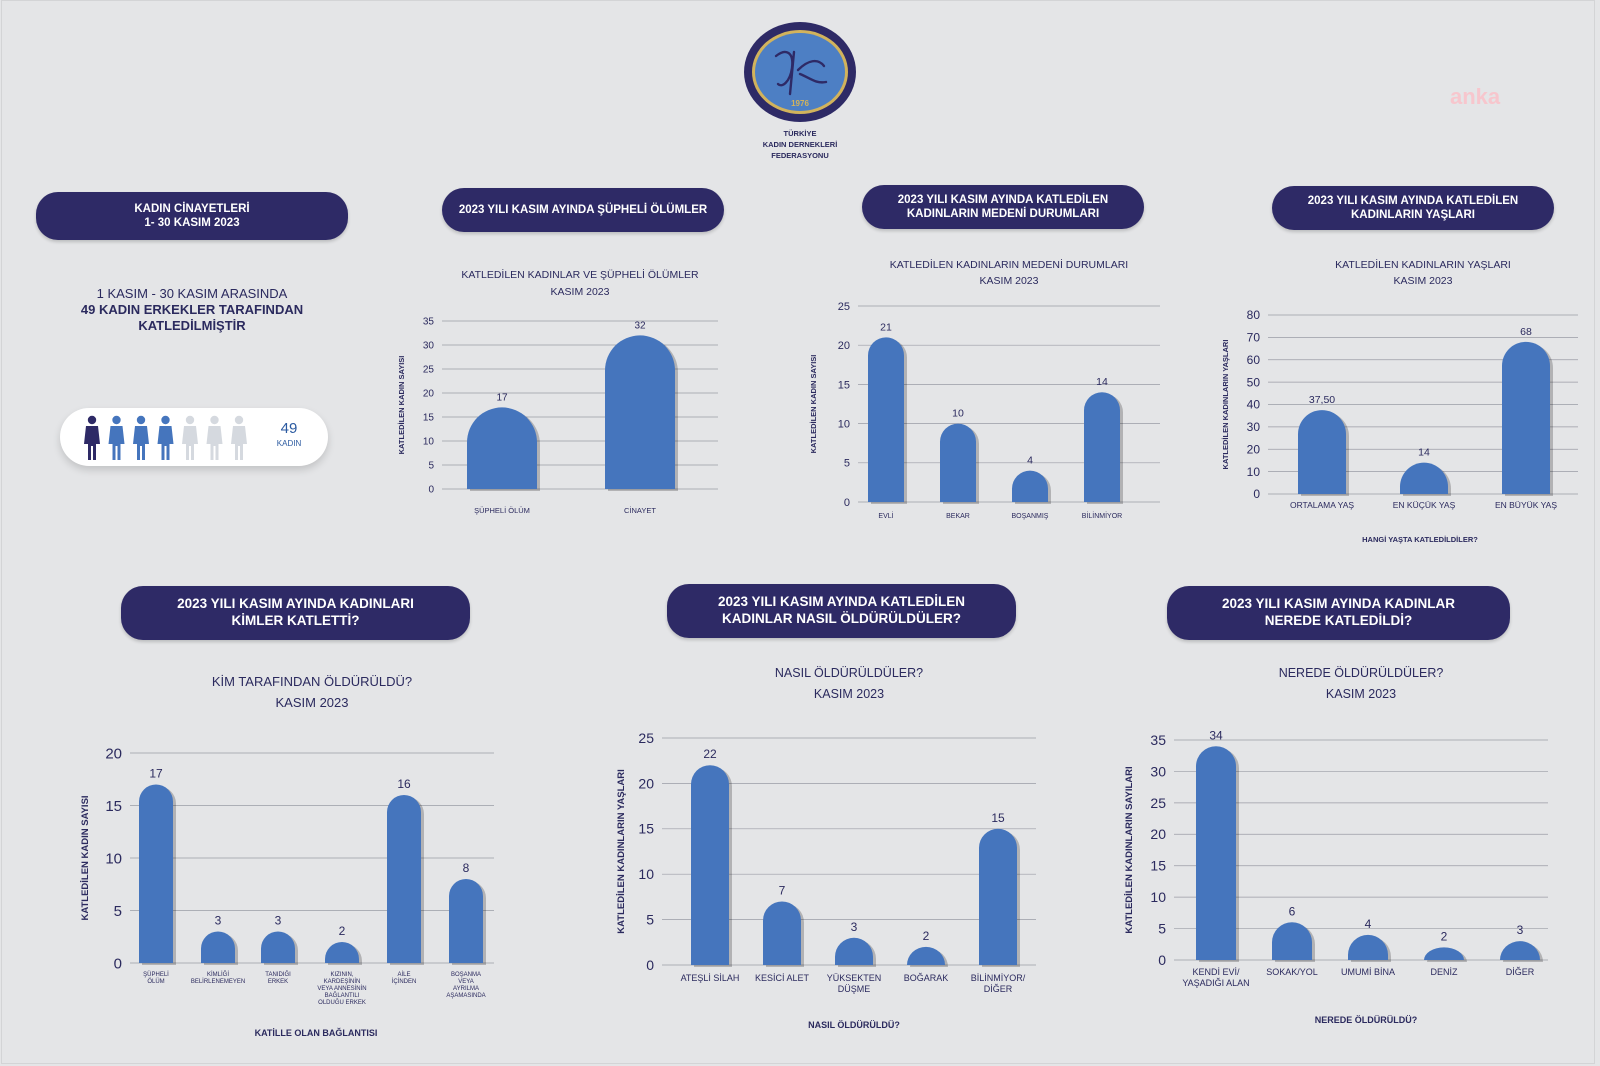 The height and width of the screenshot is (1066, 1600). Describe the element at coordinates (218, 978) in the screenshot. I see `category-label: KİMLİĞİ BELİRLENEMEYEN` at that location.